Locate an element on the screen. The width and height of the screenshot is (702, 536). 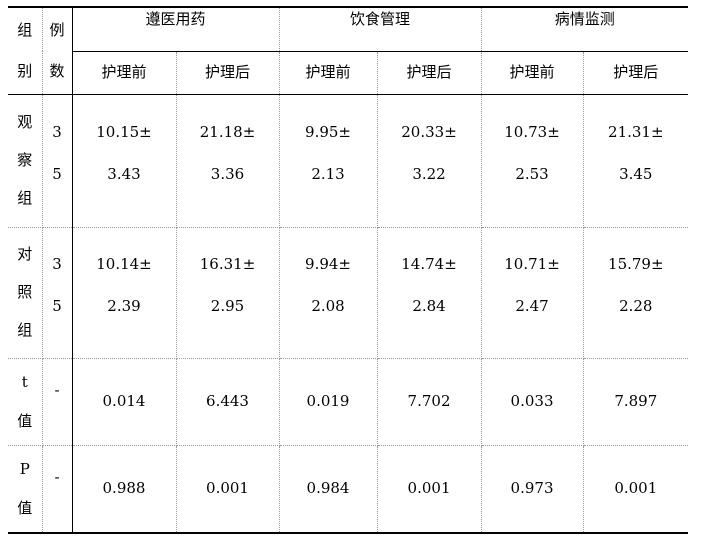
row-label-char: P is located at coordinates (24, 468).